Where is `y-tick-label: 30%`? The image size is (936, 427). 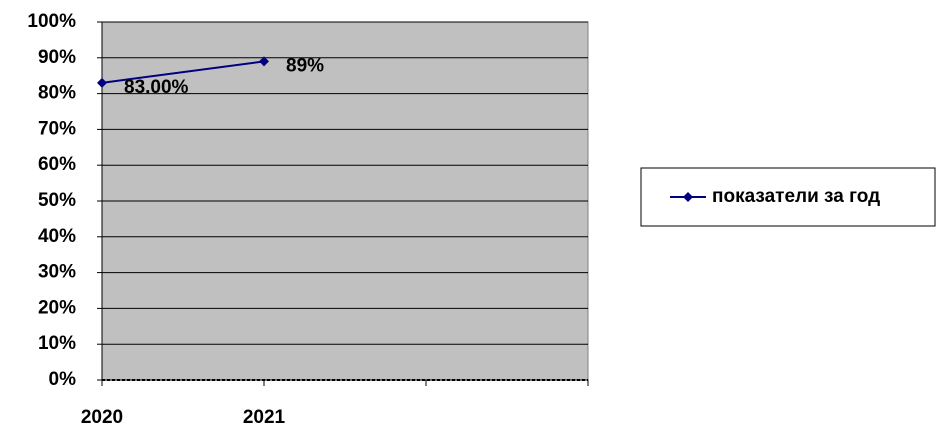 y-tick-label: 30% is located at coordinates (57, 272).